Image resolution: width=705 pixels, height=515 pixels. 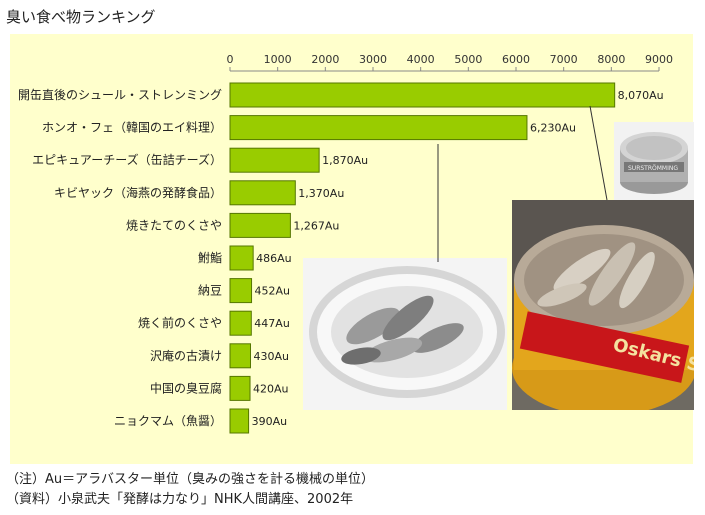 I want to click on surstromming-can-photo: Oskars SURSTRÖMMING, so click(x=603, y=305).